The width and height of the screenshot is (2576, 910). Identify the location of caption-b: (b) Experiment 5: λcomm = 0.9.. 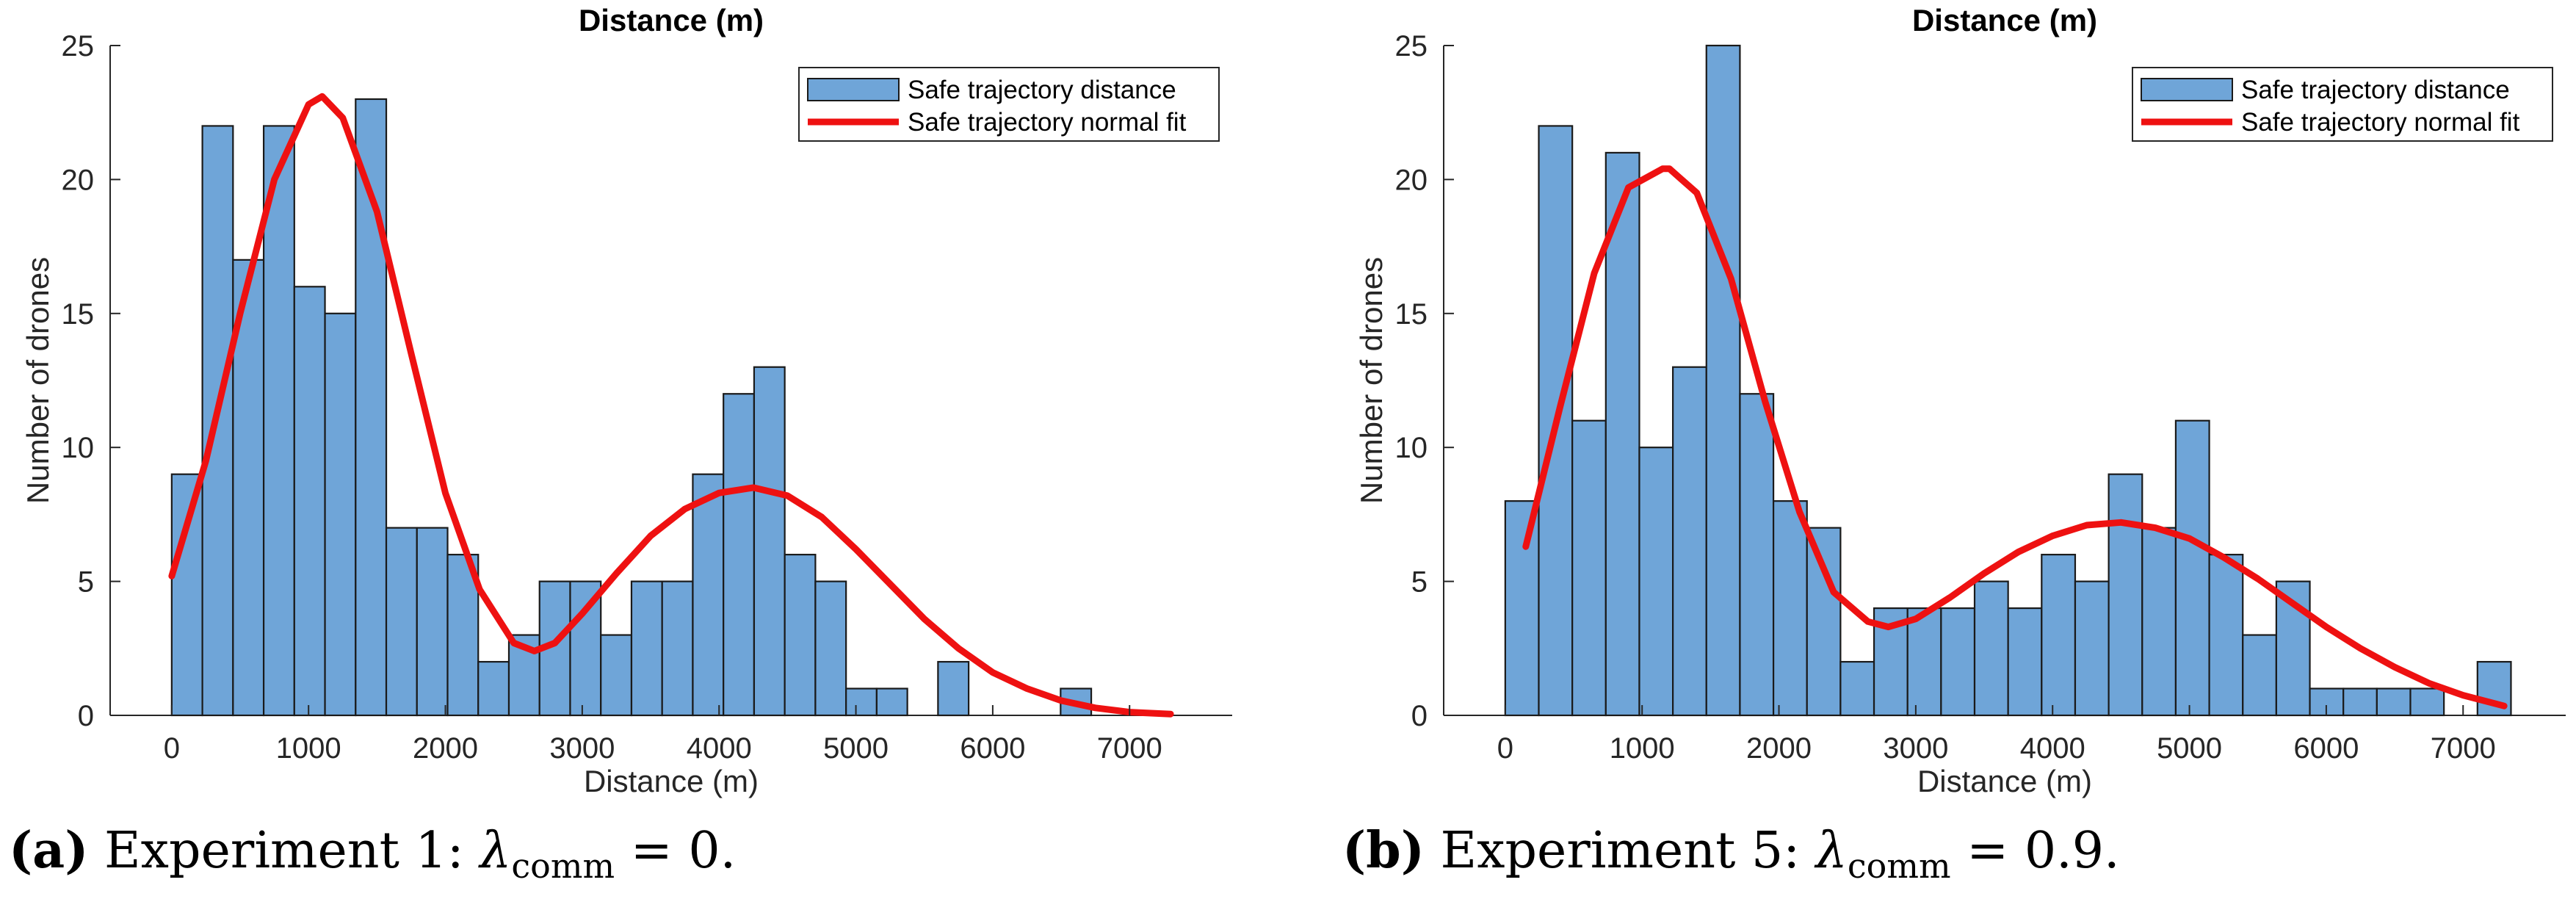
(1731, 854).